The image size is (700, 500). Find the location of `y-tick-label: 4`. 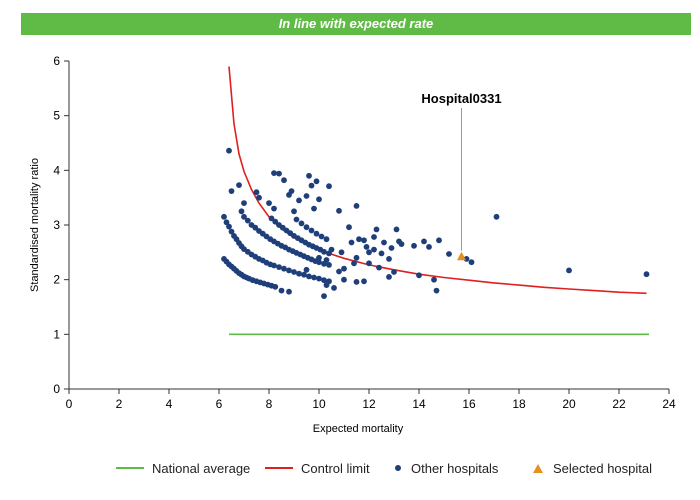

y-tick-label: 4 is located at coordinates (56, 170).